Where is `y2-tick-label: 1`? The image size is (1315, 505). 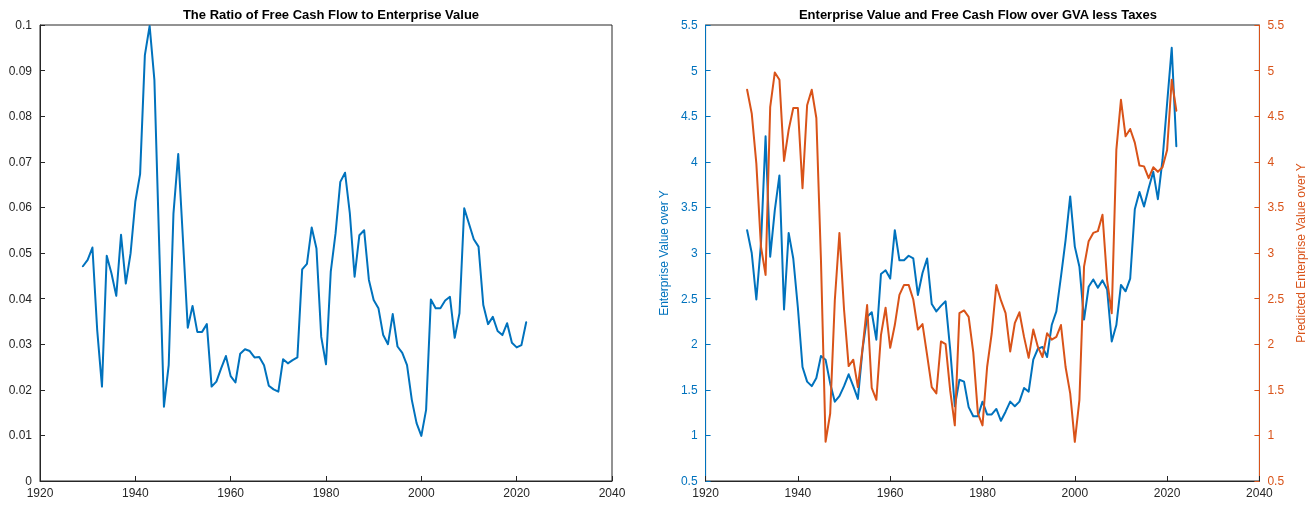 y2-tick-label: 1 is located at coordinates (1271, 435).